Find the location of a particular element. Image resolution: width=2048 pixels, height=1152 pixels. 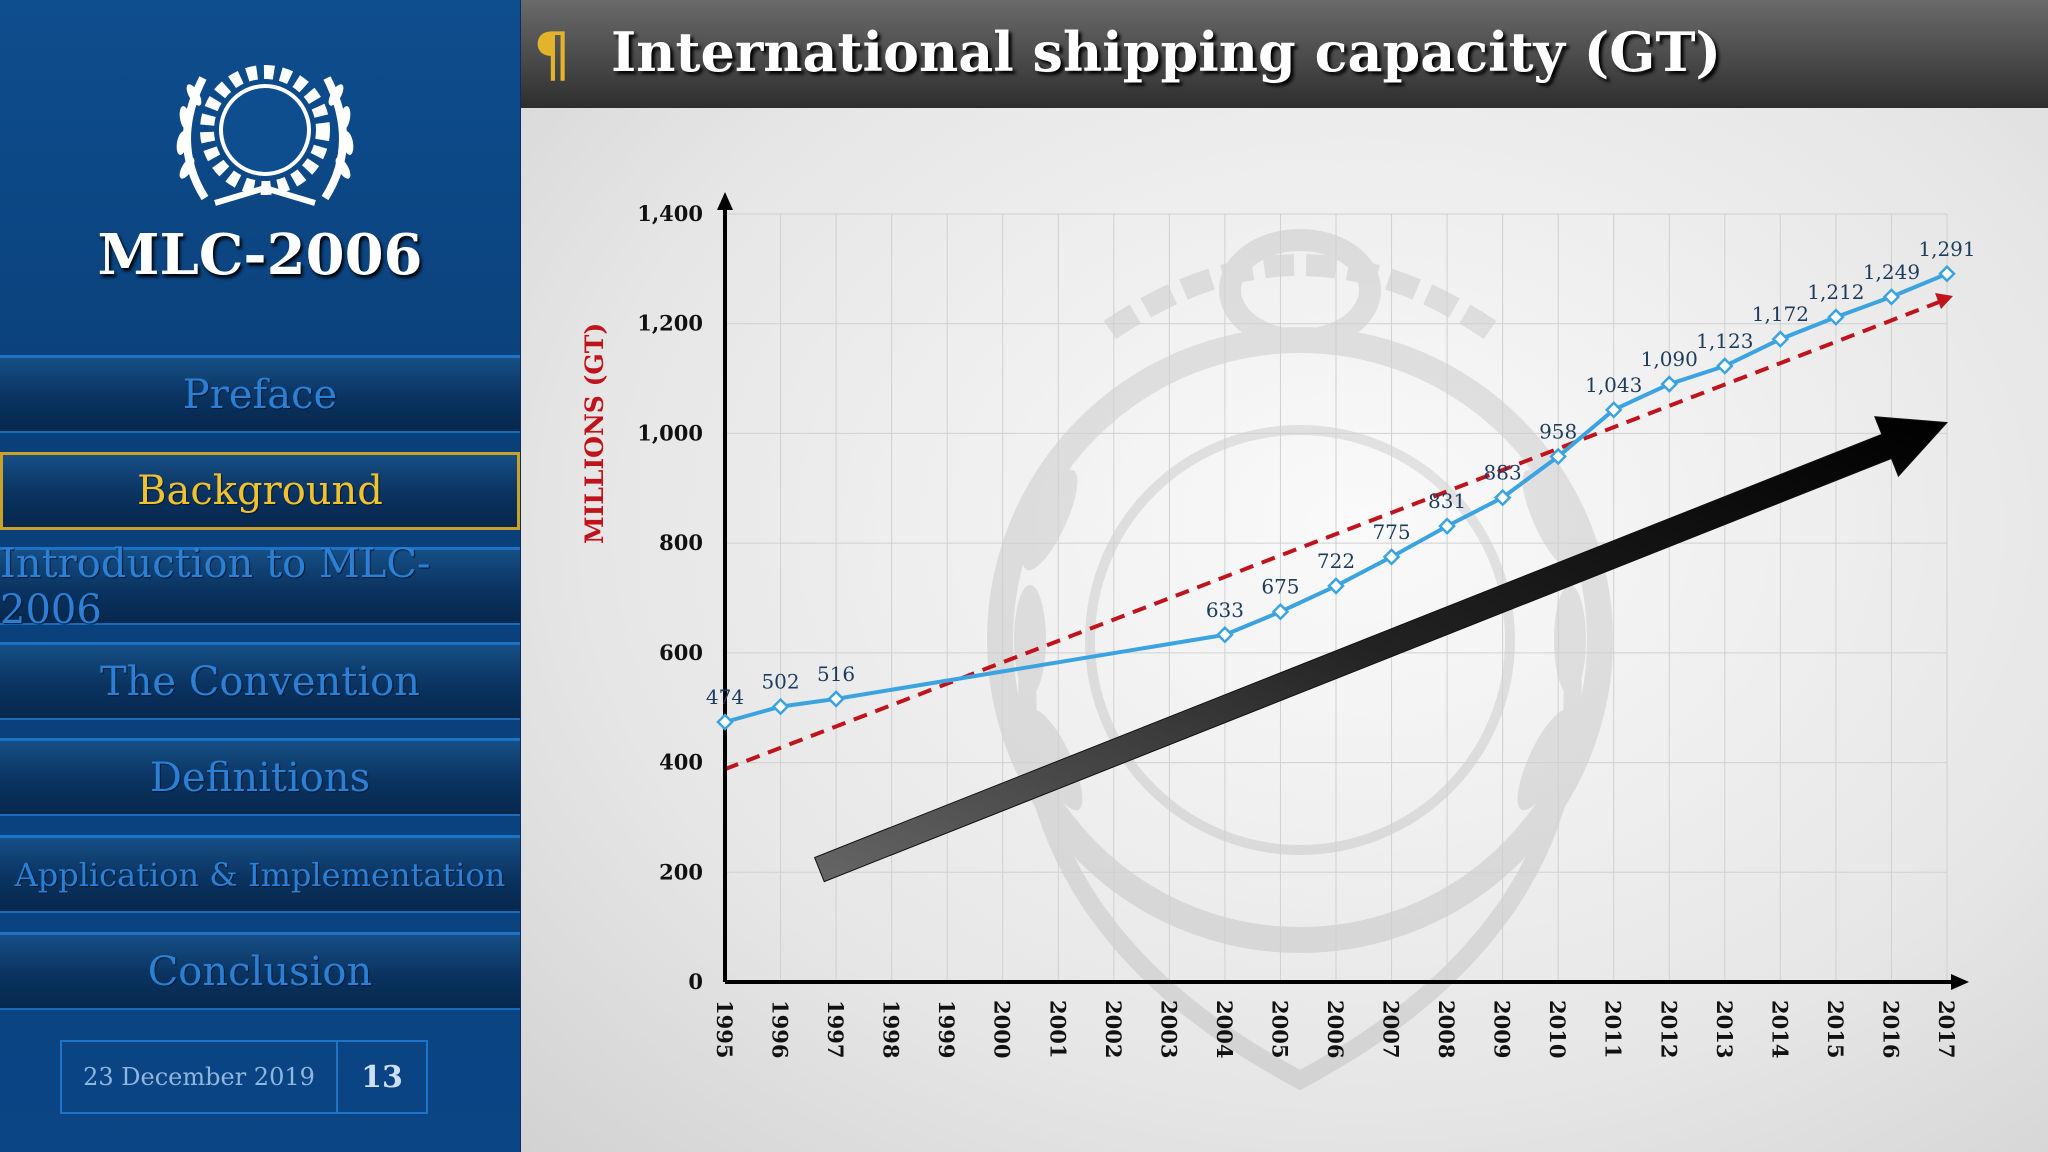

x-tick-label: 2015 is located at coordinates (1835, 1029).